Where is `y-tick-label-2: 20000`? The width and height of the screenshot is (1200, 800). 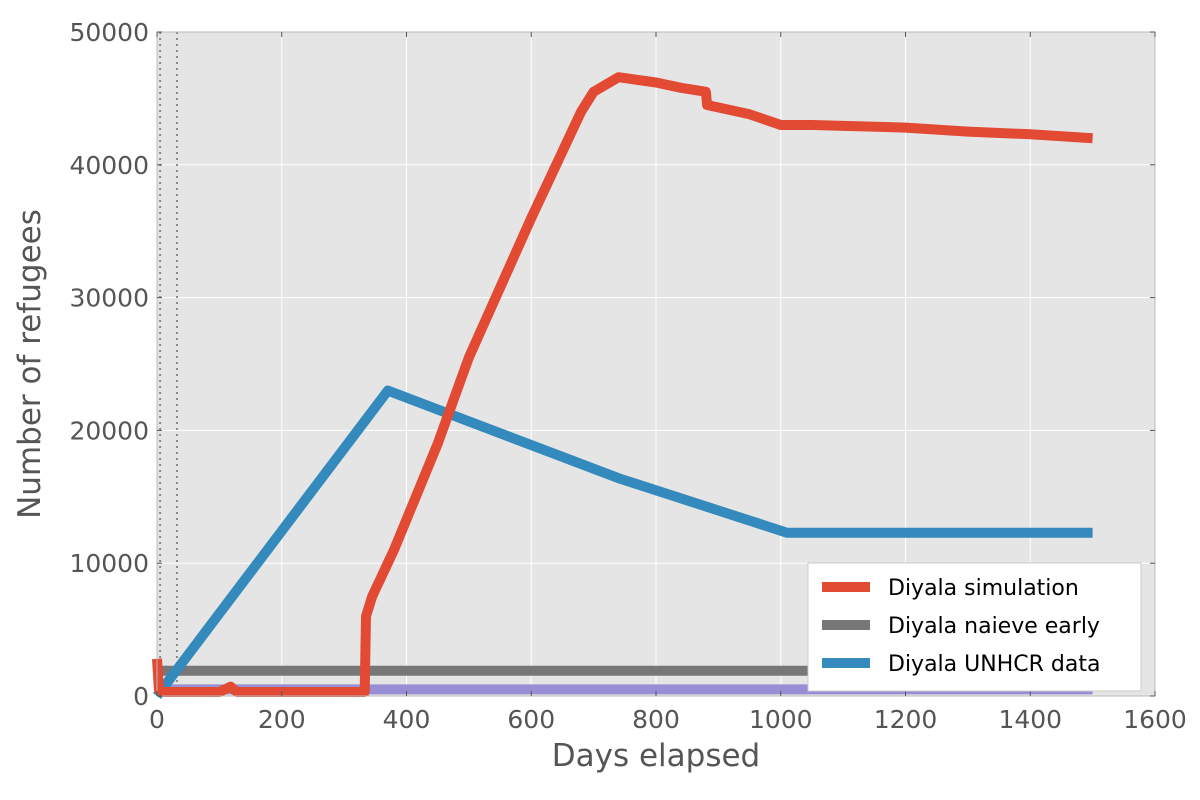 y-tick-label-2: 20000 is located at coordinates (109, 430).